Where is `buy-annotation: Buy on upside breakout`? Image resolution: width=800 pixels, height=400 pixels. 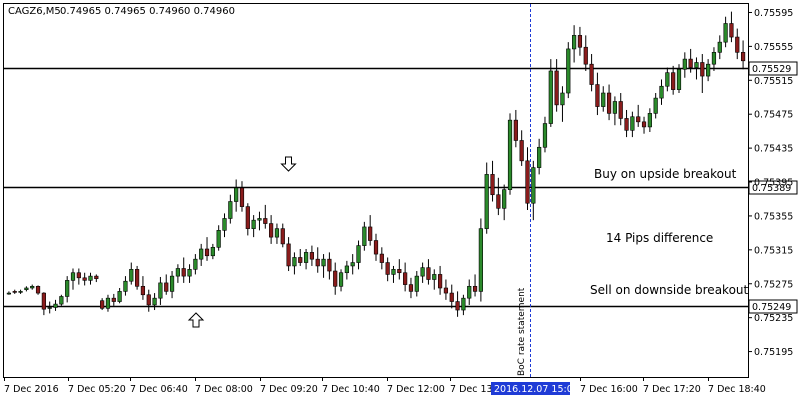
buy-annotation: Buy on upside breakout is located at coordinates (665, 174).